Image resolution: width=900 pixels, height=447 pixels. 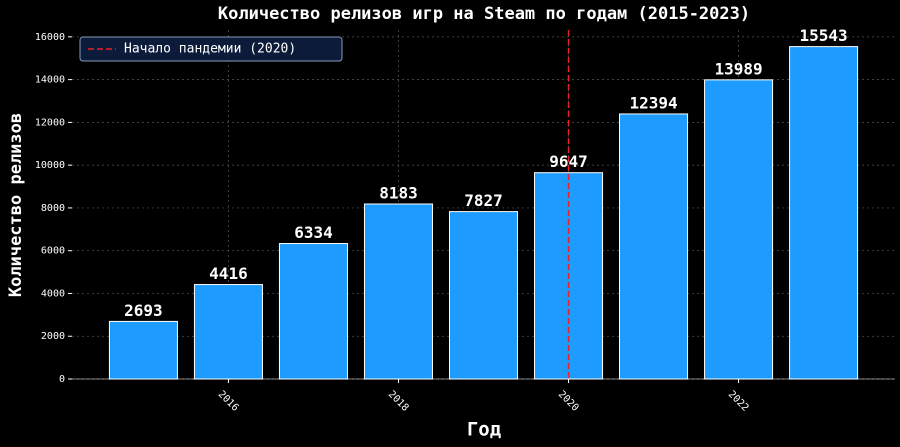 What do you see at coordinates (50, 122) in the screenshot?
I see `y-tick-label: 12000` at bounding box center [50, 122].